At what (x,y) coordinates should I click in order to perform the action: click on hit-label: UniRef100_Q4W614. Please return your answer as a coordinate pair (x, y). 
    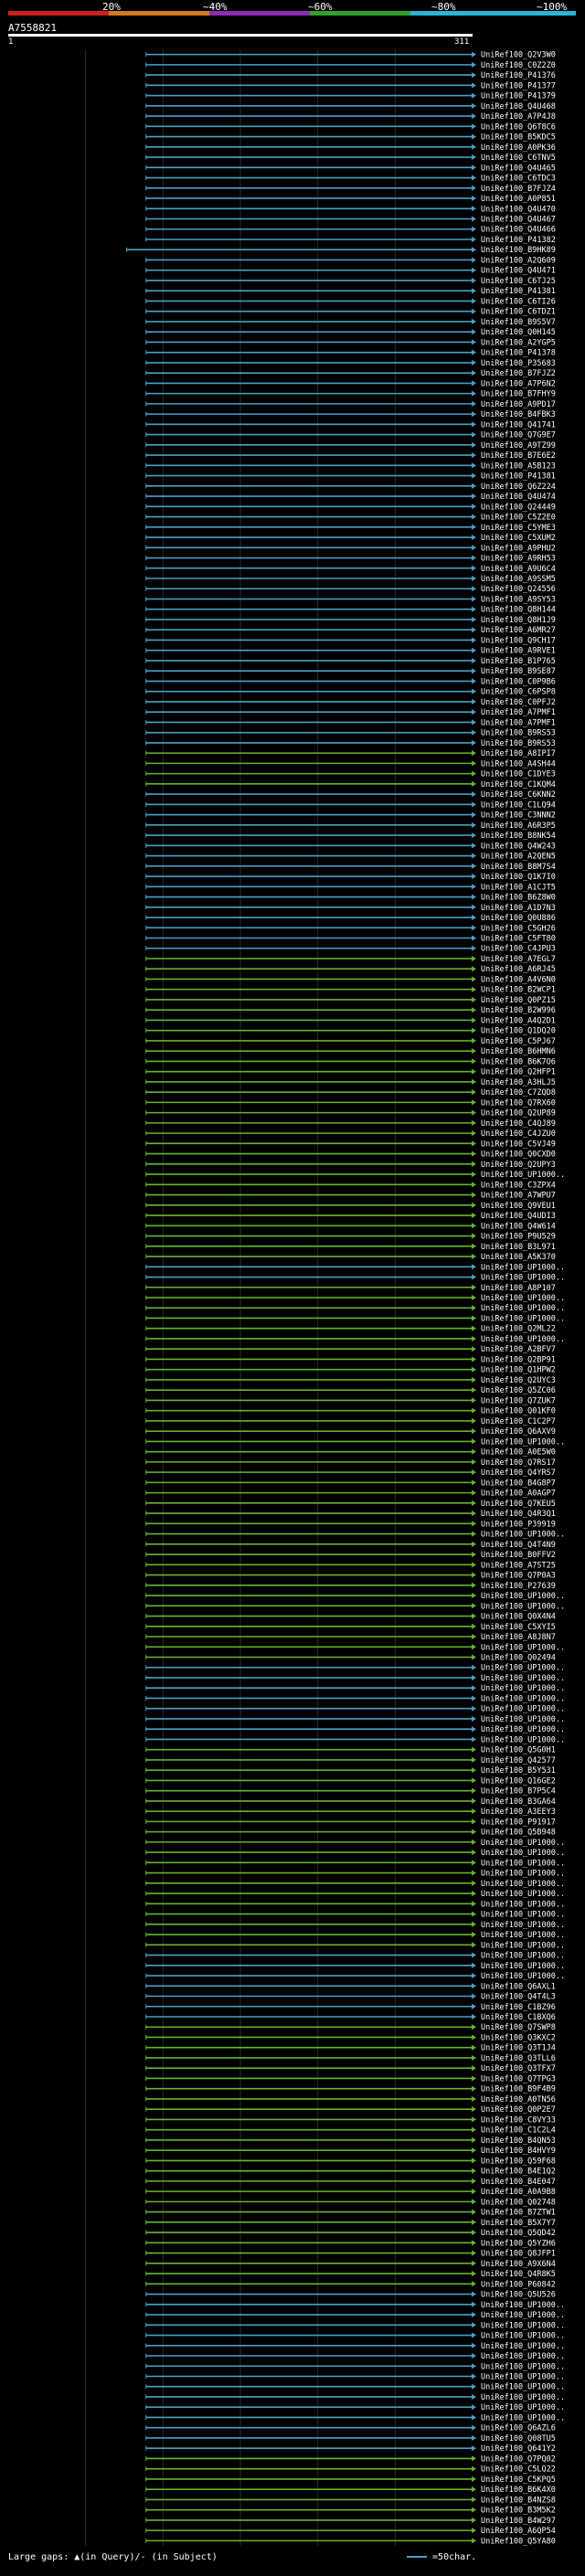
    Looking at the image, I should click on (518, 1226).